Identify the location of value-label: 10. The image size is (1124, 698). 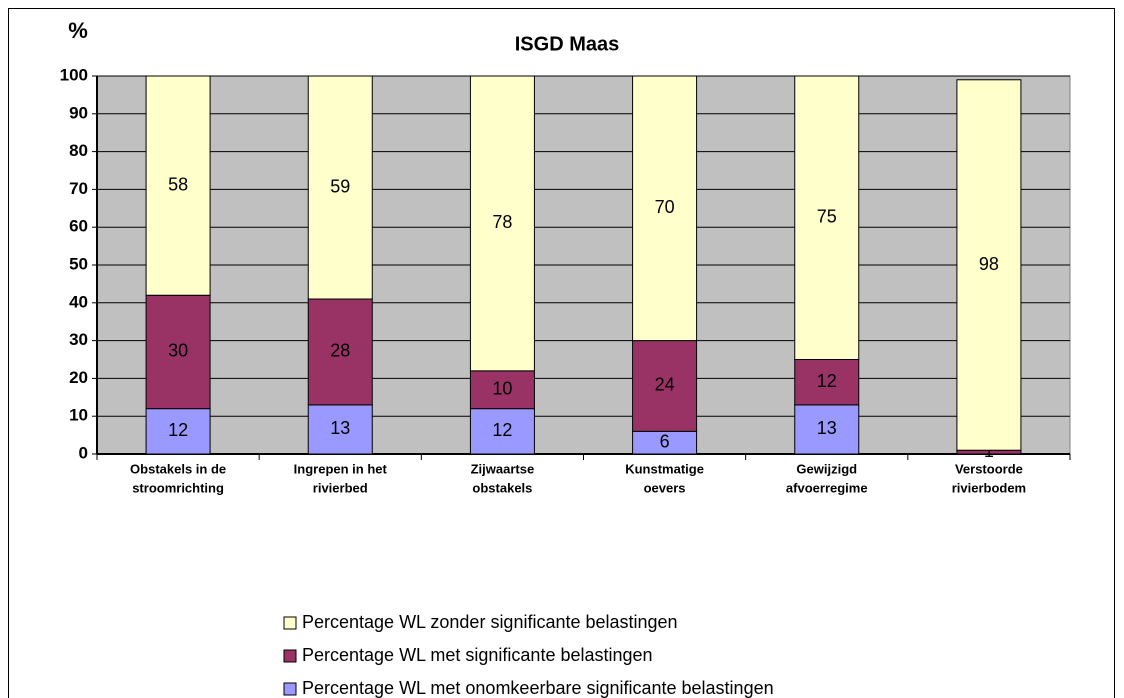
(502, 388).